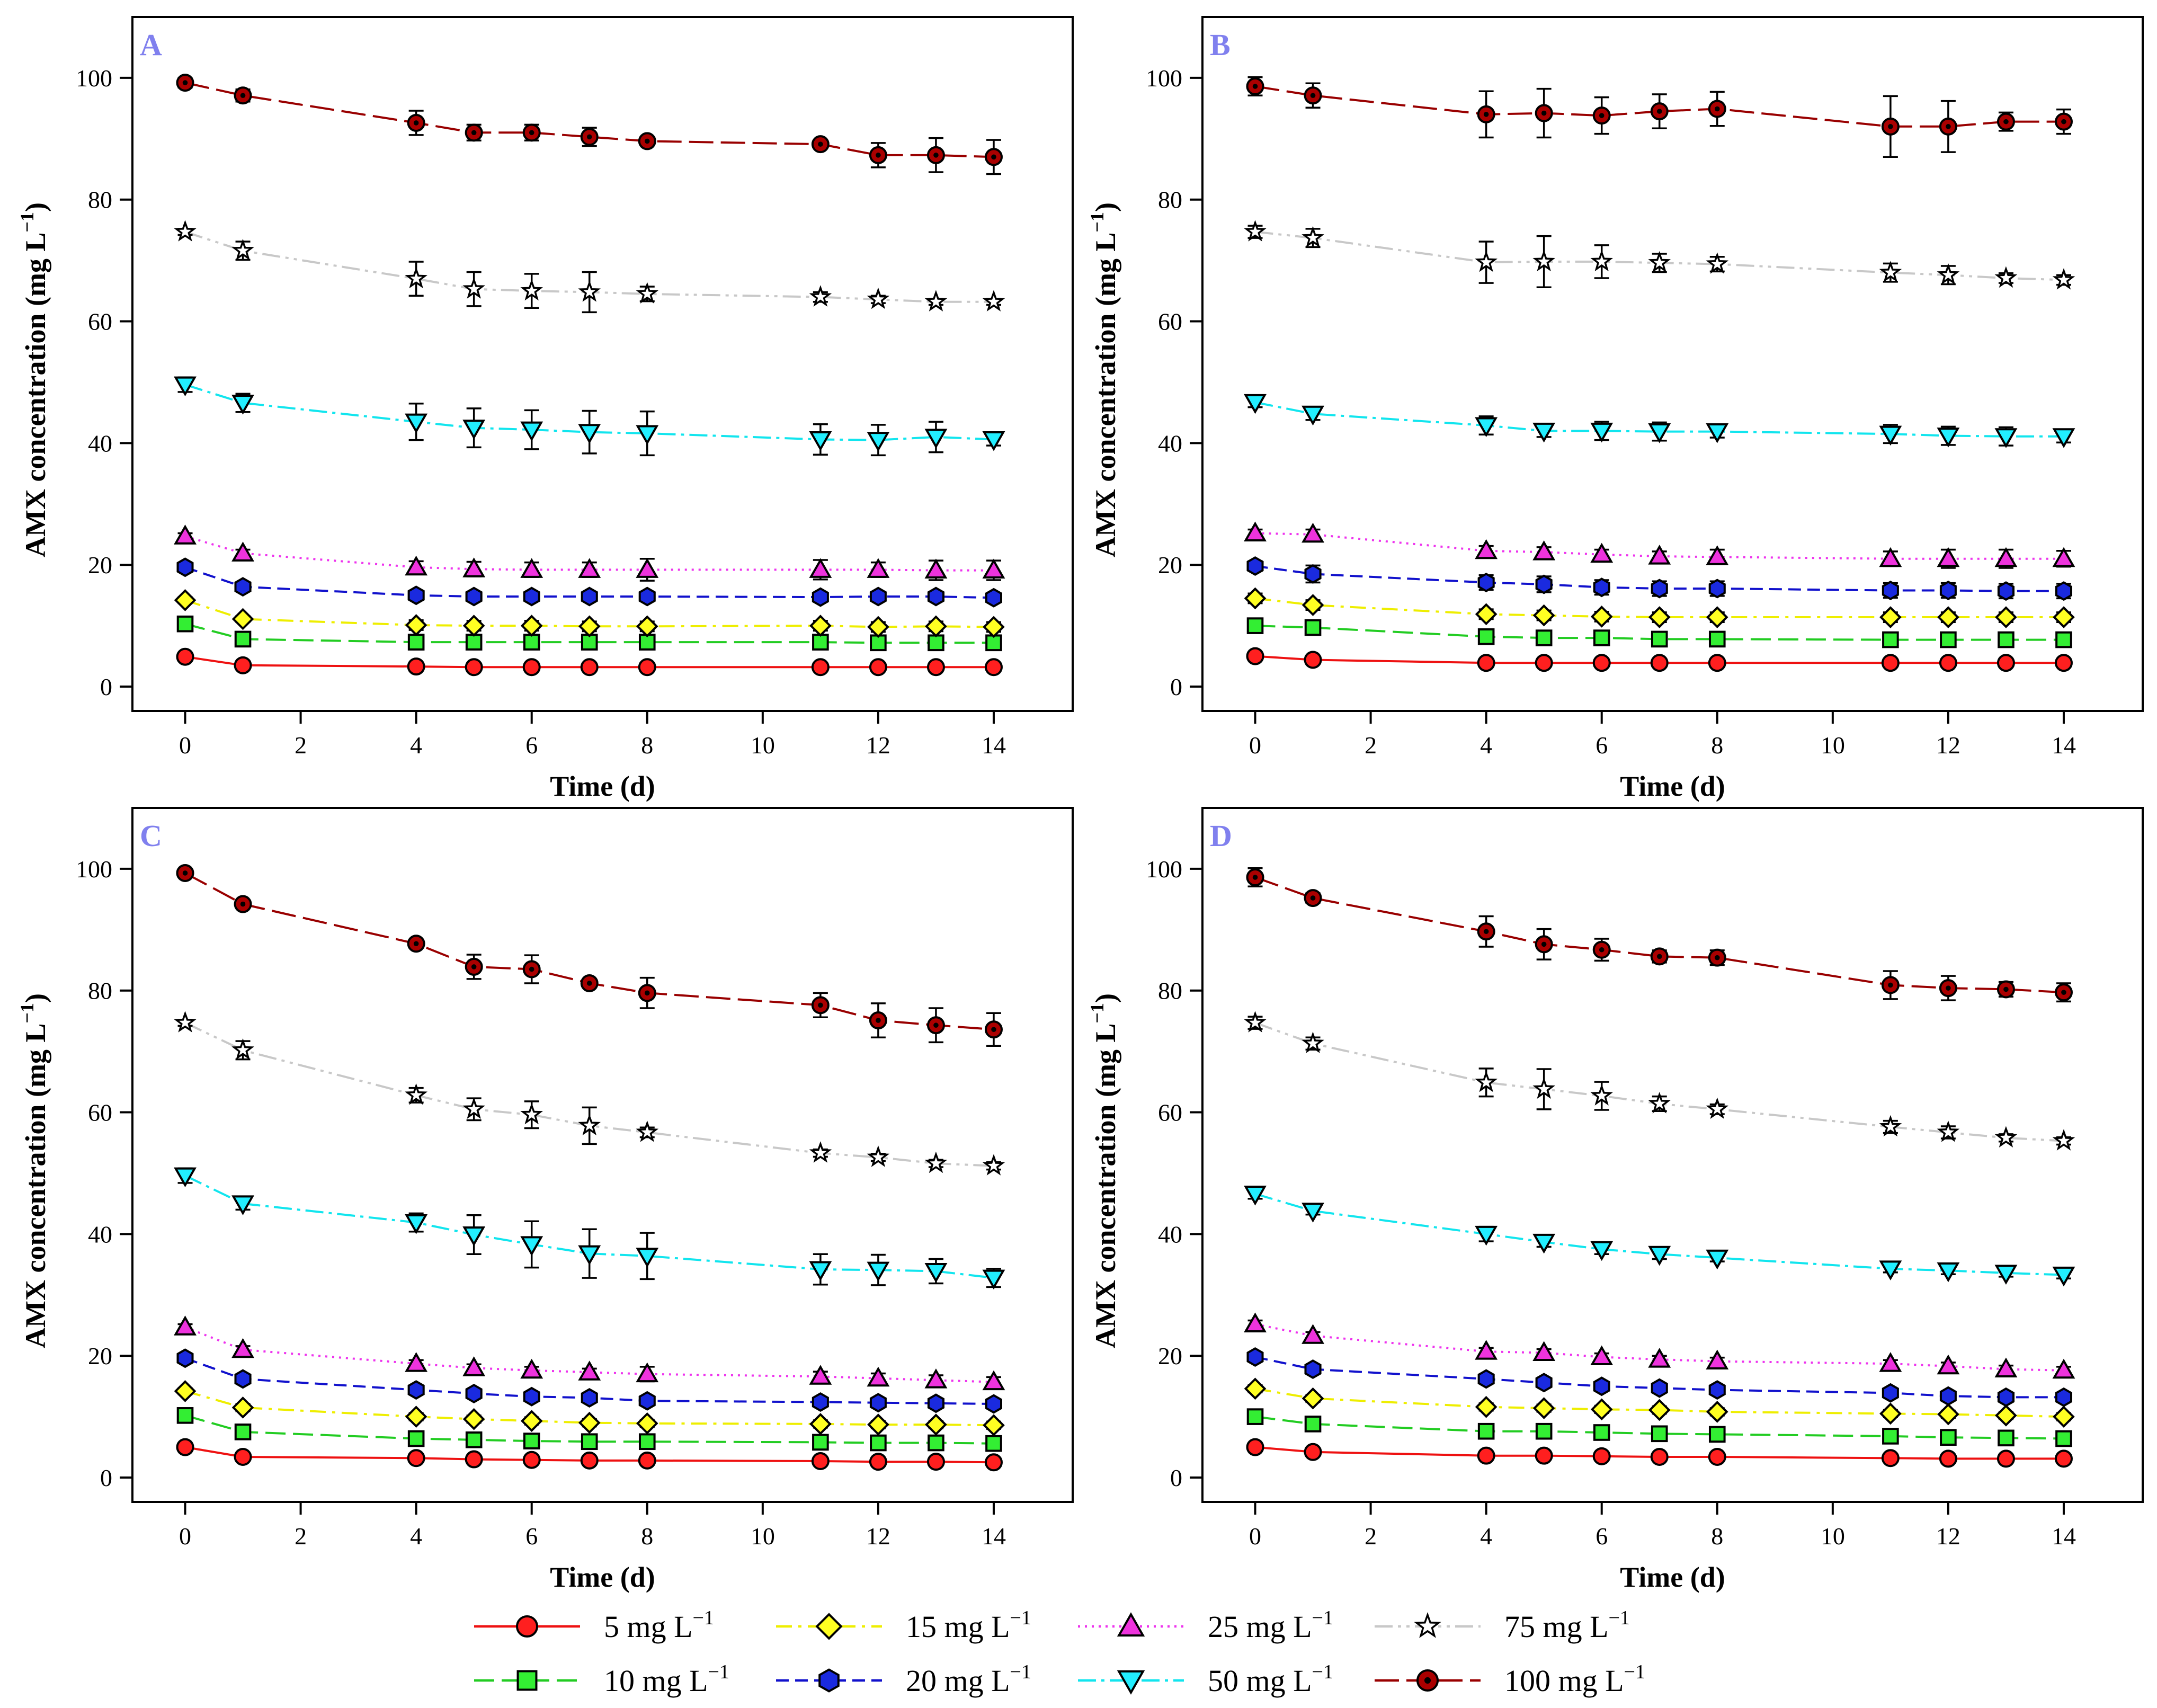  What do you see at coordinates (1170, 199) in the screenshot?
I see `y-tick-label: 80` at bounding box center [1170, 199].